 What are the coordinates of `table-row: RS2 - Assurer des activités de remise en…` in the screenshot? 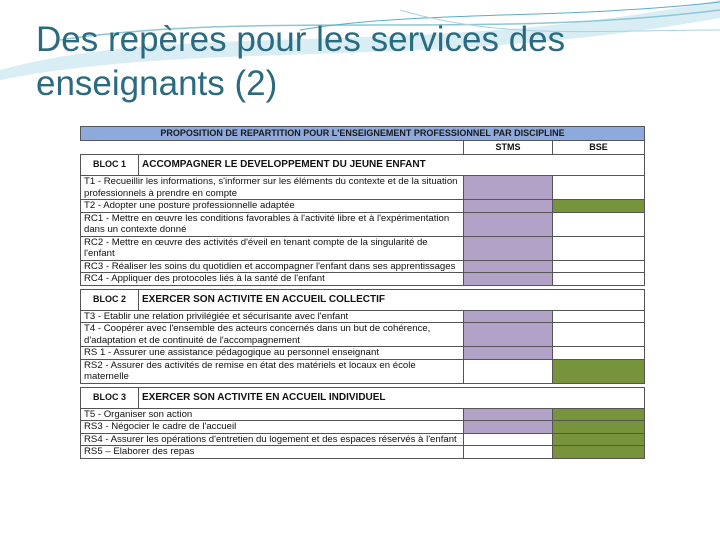 It's located at (362, 371).